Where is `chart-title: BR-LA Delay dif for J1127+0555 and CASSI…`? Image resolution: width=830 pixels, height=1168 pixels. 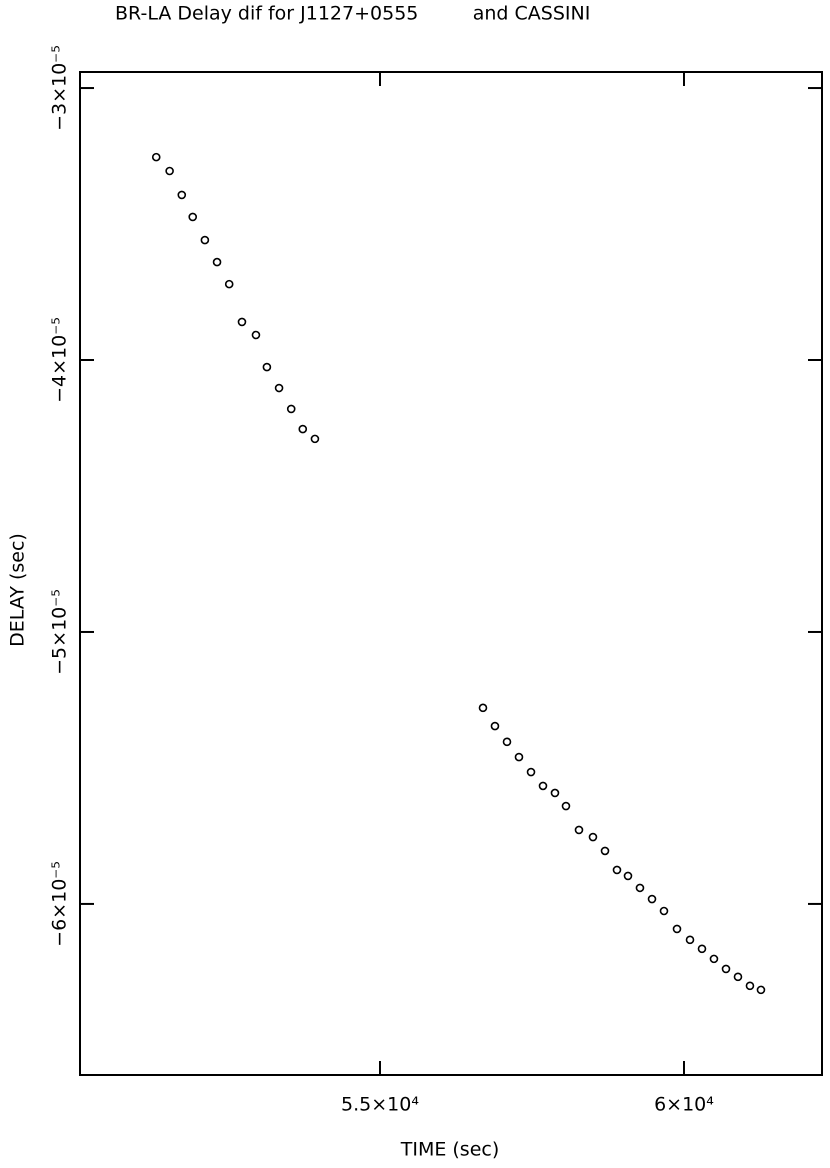
chart-title: BR-LA Delay dif for J1127+0555 and CASSI… is located at coordinates (352, 14).